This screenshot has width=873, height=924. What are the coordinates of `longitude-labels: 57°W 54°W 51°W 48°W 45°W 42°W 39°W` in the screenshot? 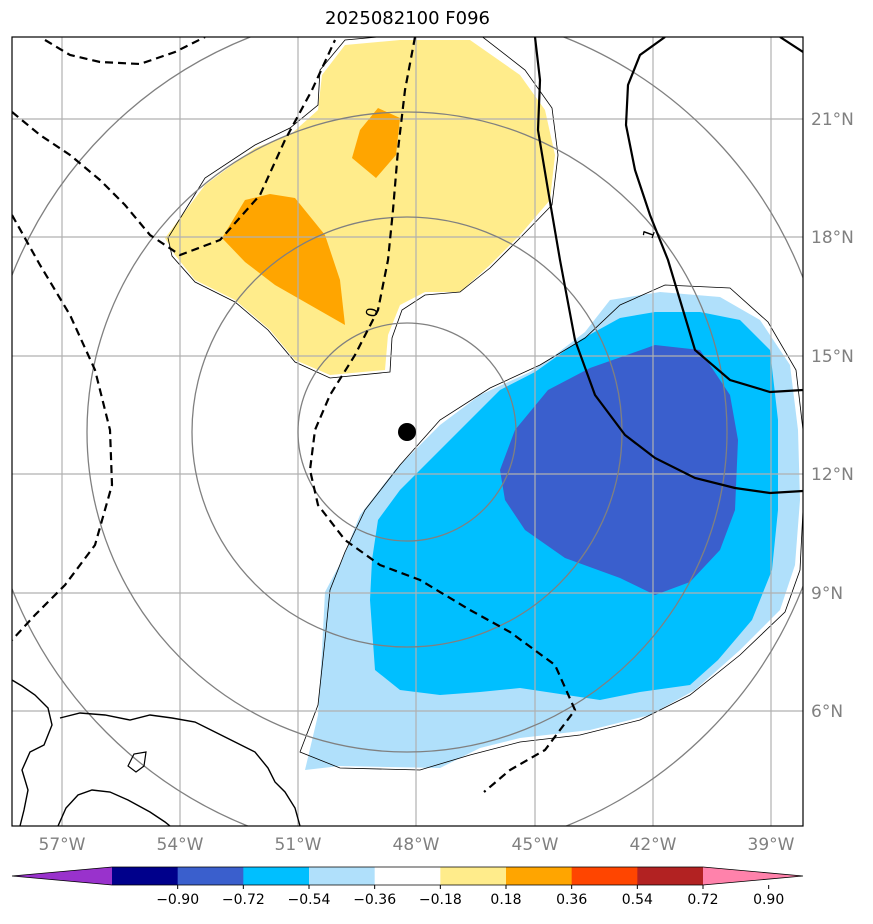 It's located at (417, 845).